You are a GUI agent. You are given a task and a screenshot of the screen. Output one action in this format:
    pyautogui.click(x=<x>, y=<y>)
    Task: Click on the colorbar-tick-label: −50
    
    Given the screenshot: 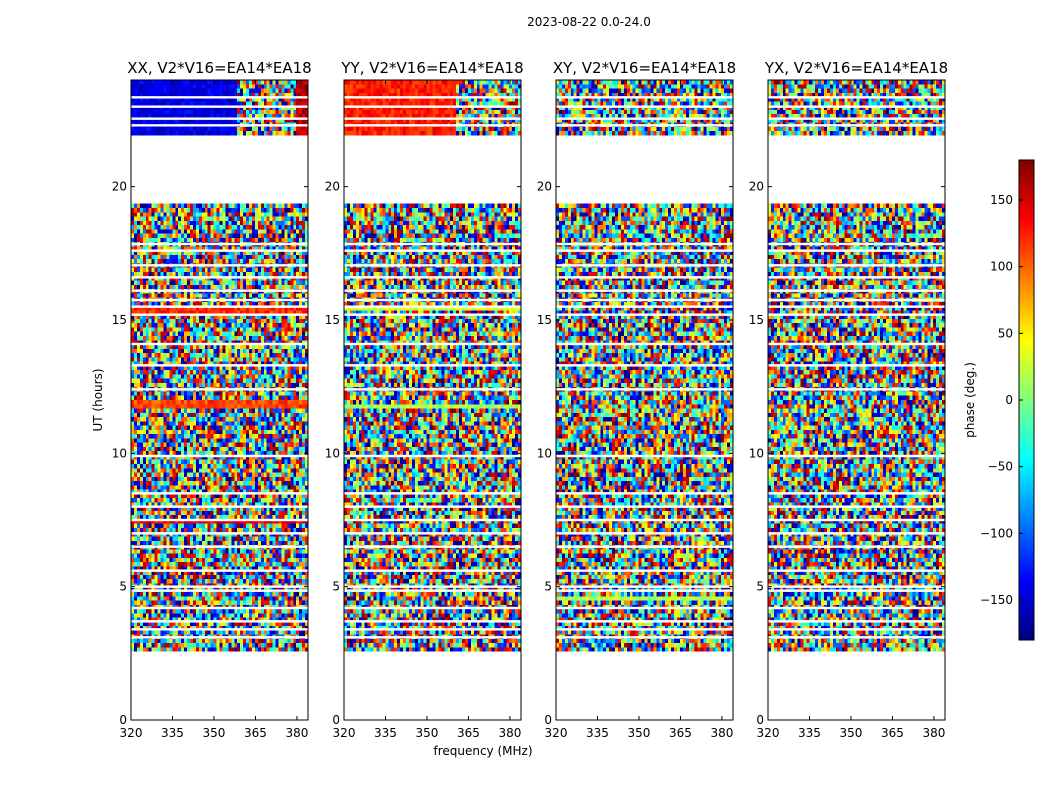 What is the action you would take?
    pyautogui.click(x=1000, y=467)
    